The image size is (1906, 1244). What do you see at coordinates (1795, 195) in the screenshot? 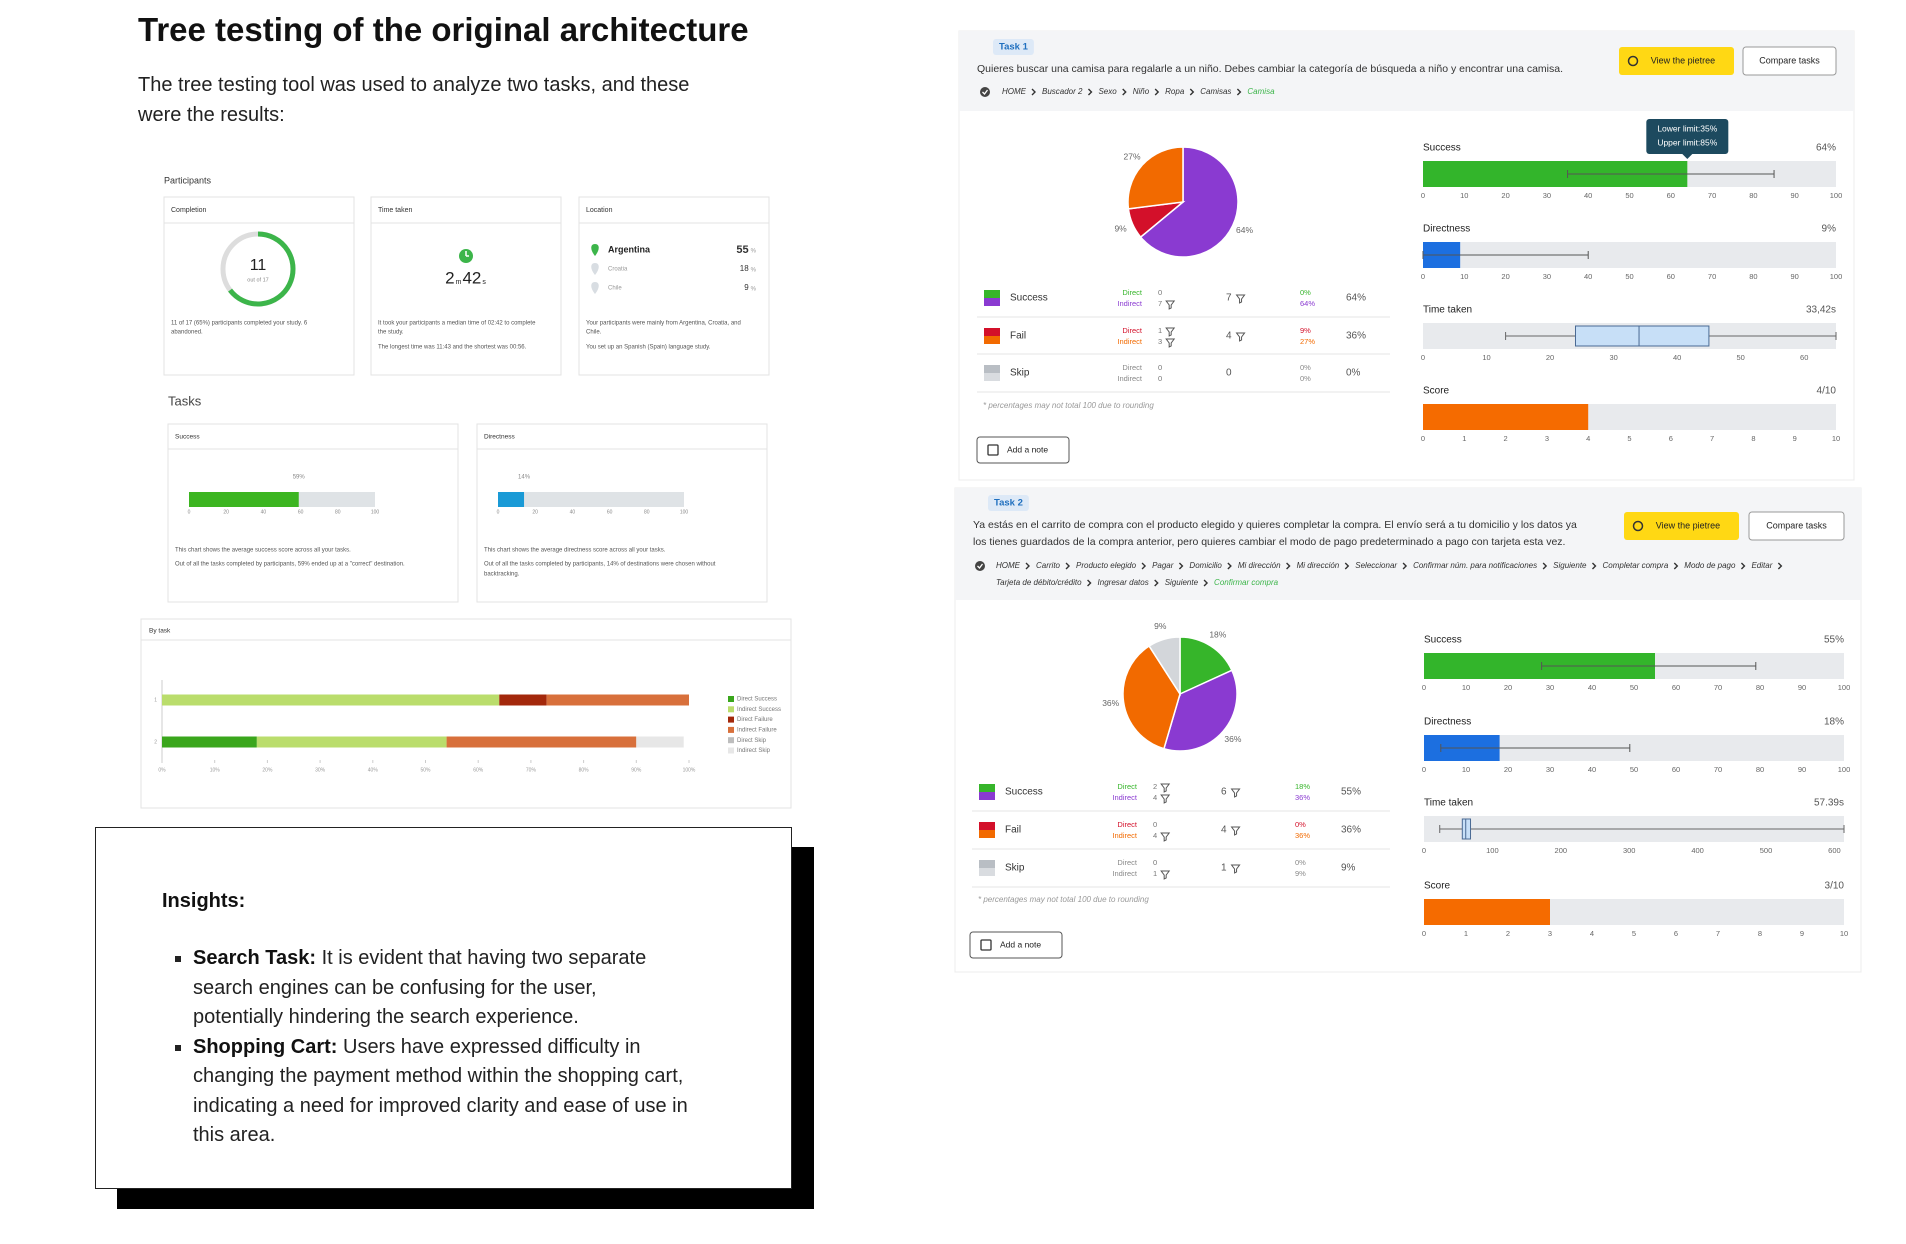
I see `x-tick-label: 90` at bounding box center [1795, 195].